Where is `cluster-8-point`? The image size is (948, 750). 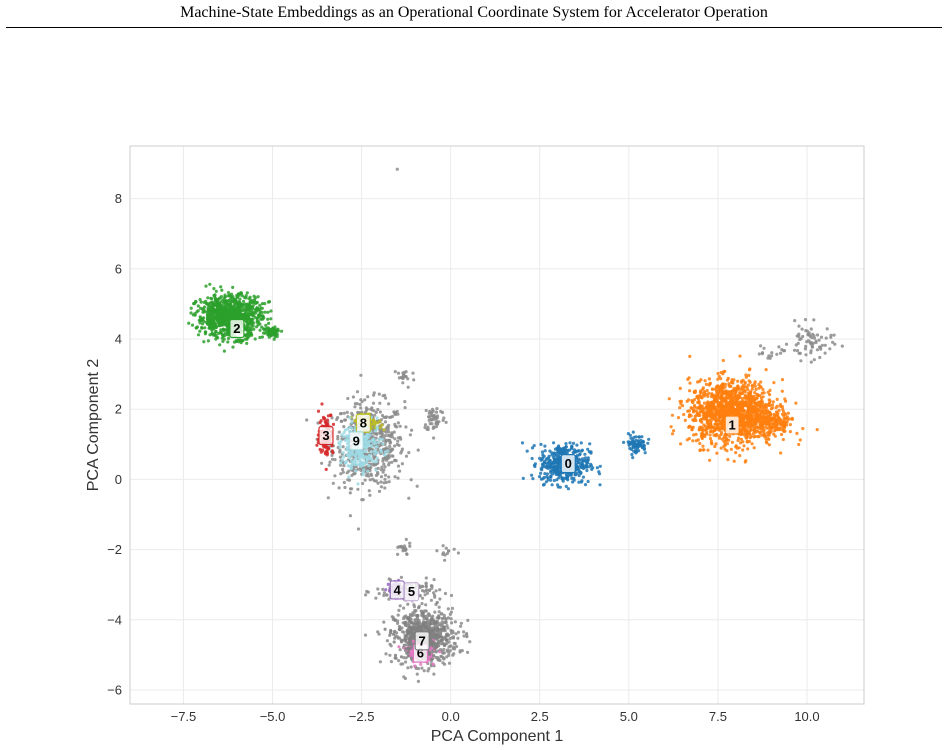 cluster-8-point is located at coordinates (384, 430).